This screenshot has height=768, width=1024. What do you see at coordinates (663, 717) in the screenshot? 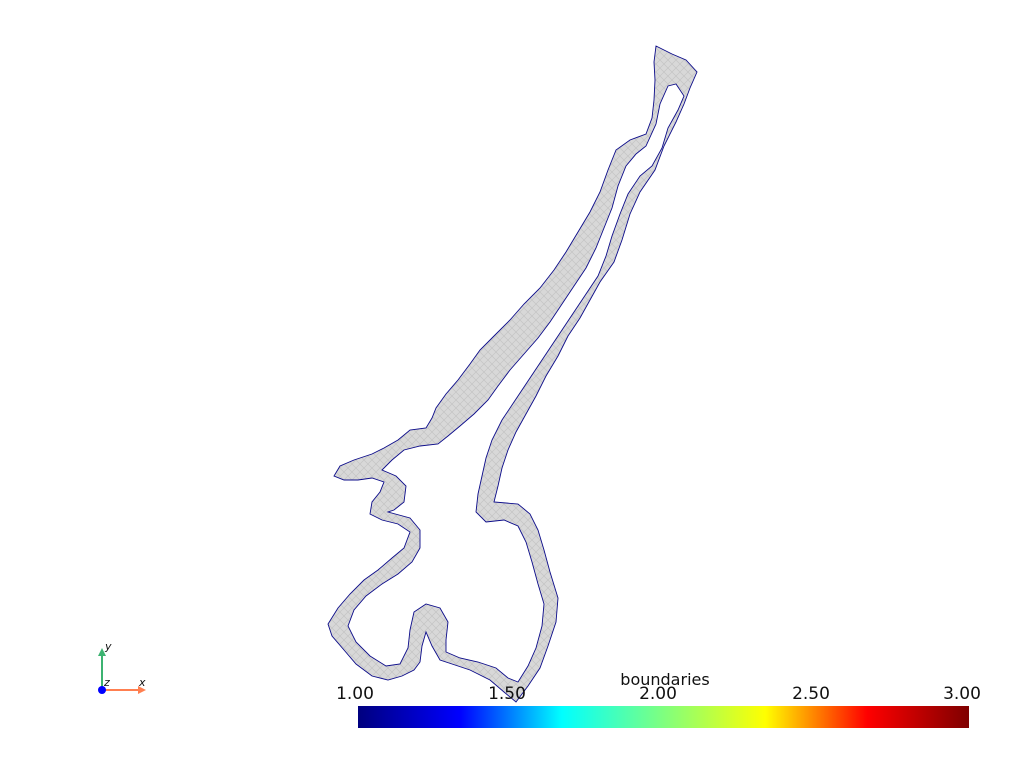
I see `scalar-bar-gradient` at bounding box center [663, 717].